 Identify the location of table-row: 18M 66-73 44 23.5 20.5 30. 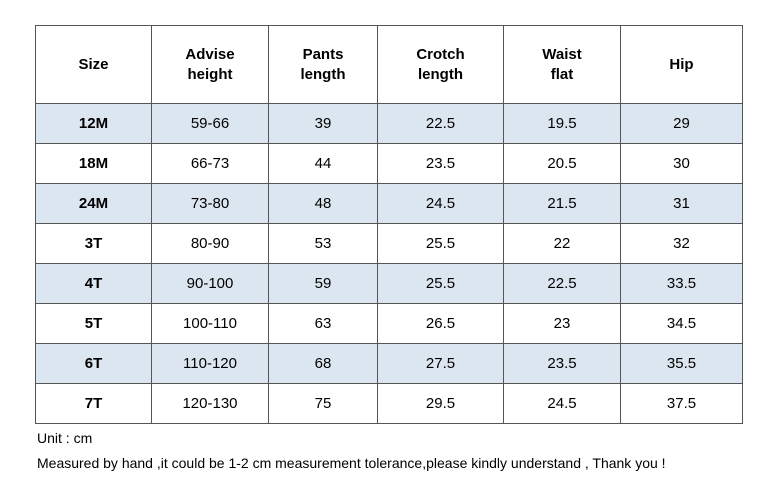
(389, 163).